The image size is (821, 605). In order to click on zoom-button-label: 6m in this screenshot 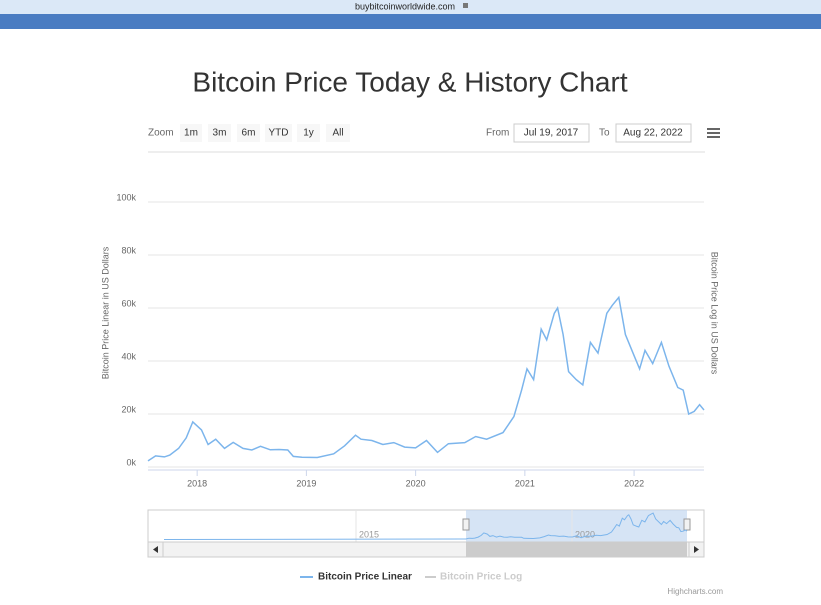, I will do `click(249, 133)`.